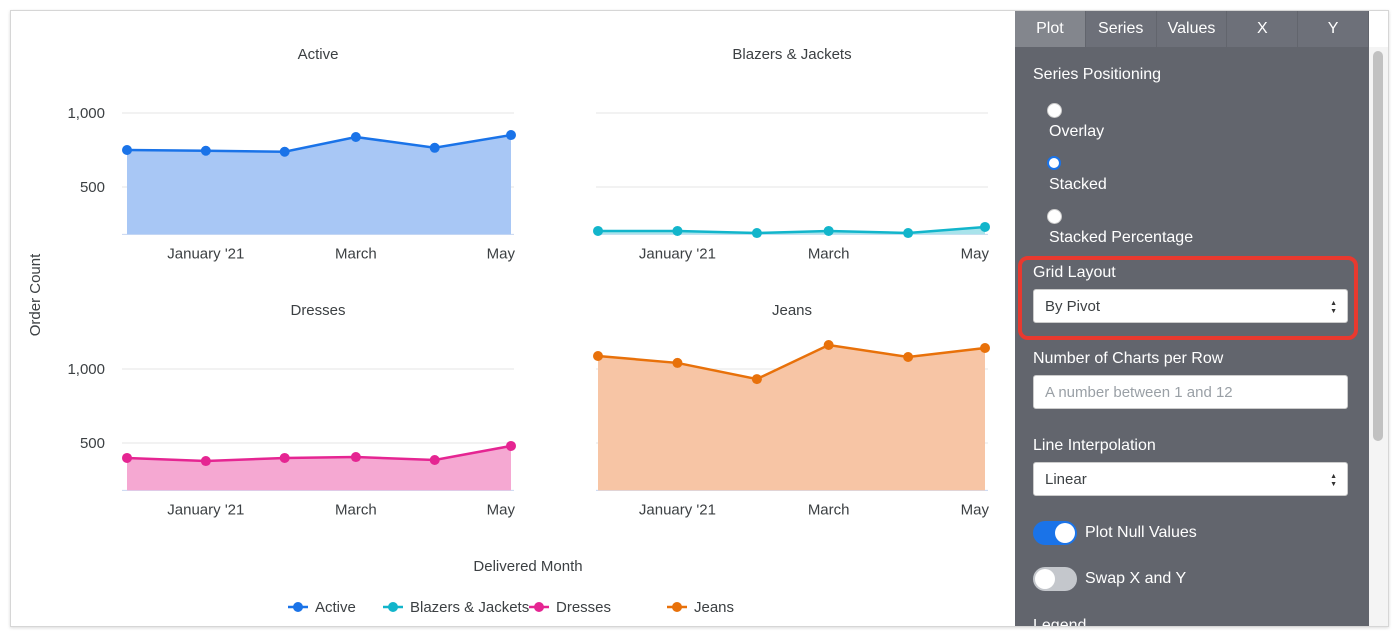 This screenshot has height=636, width=1398. What do you see at coordinates (1074, 272) in the screenshot?
I see `grid-layout-label: Grid Layout` at bounding box center [1074, 272].